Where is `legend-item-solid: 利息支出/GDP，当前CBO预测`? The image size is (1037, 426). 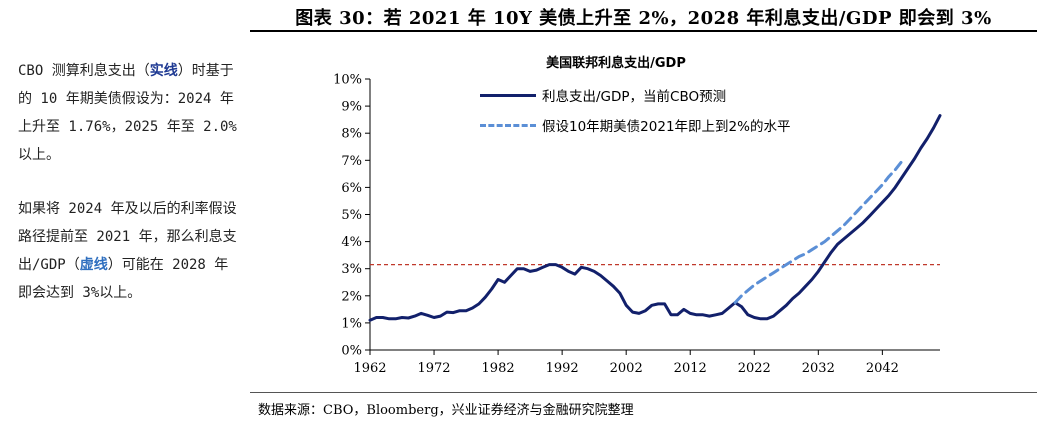 legend-item-solid: 利息支出/GDP，当前CBO预测 is located at coordinates (635, 95).